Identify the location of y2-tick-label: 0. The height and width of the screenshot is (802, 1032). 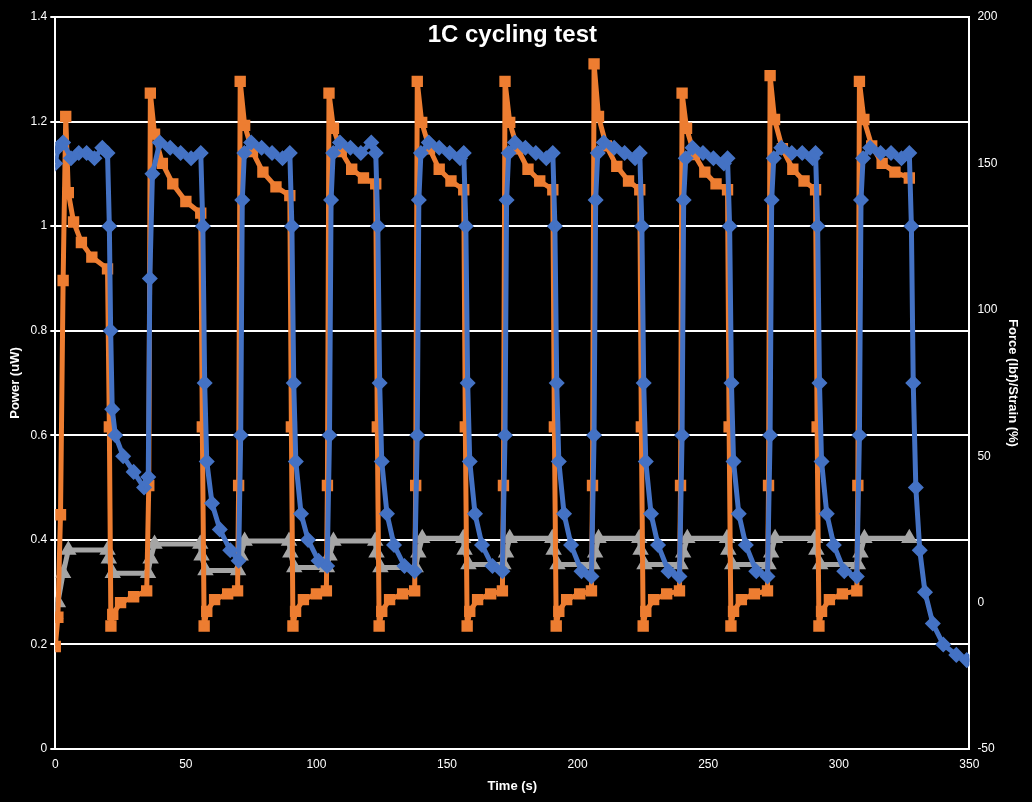
(981, 601).